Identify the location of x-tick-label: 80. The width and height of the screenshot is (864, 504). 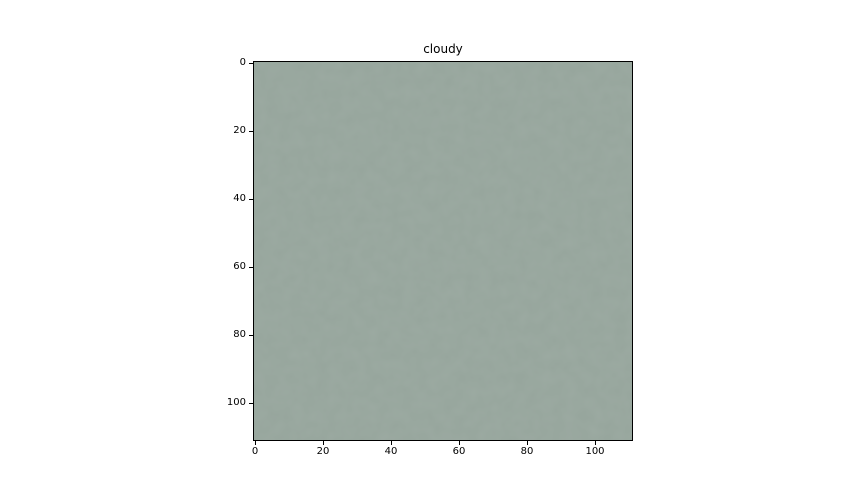
(527, 451).